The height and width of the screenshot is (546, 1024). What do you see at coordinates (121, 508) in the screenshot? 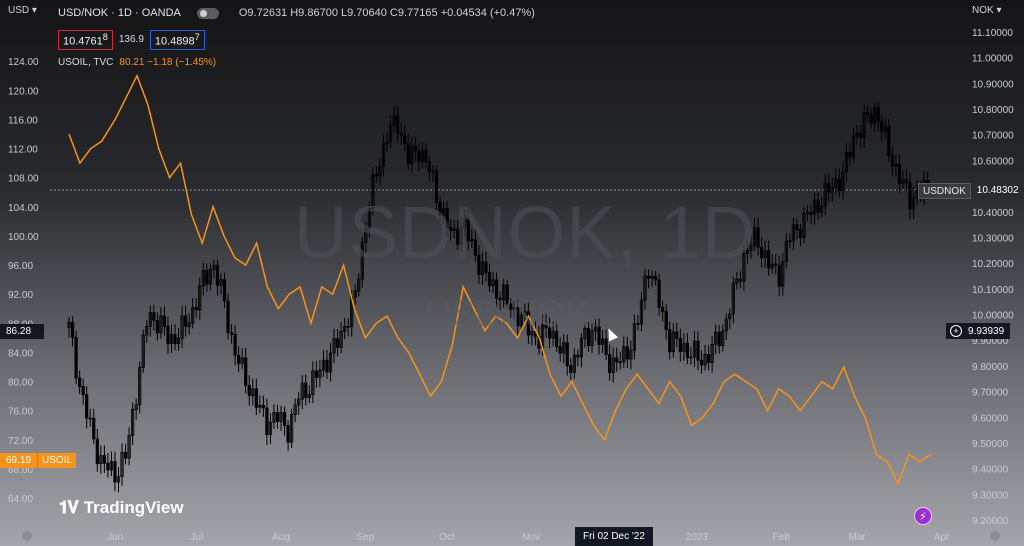
I see `tradingview-logo: 𝟏𝐕 TradingView` at bounding box center [121, 508].